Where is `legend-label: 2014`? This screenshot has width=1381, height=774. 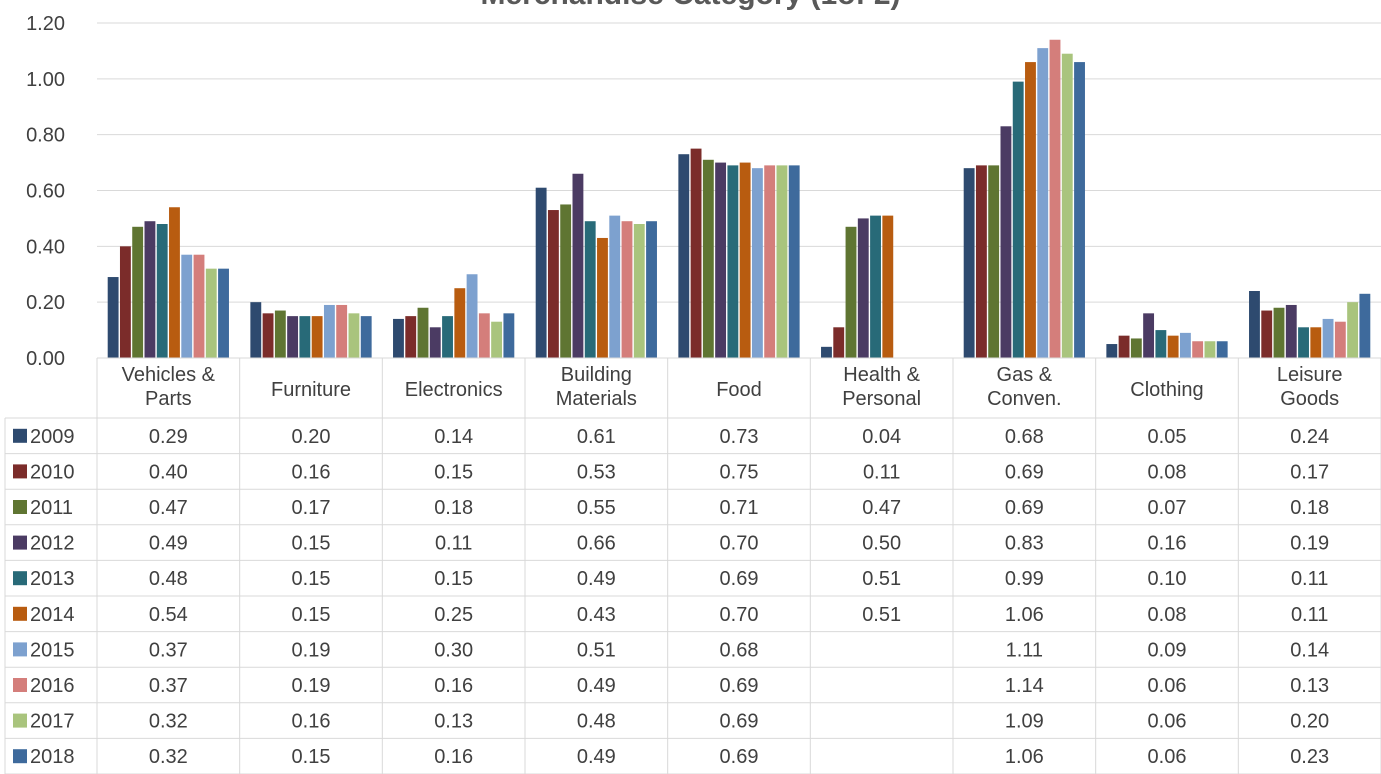 legend-label: 2014 is located at coordinates (52, 615).